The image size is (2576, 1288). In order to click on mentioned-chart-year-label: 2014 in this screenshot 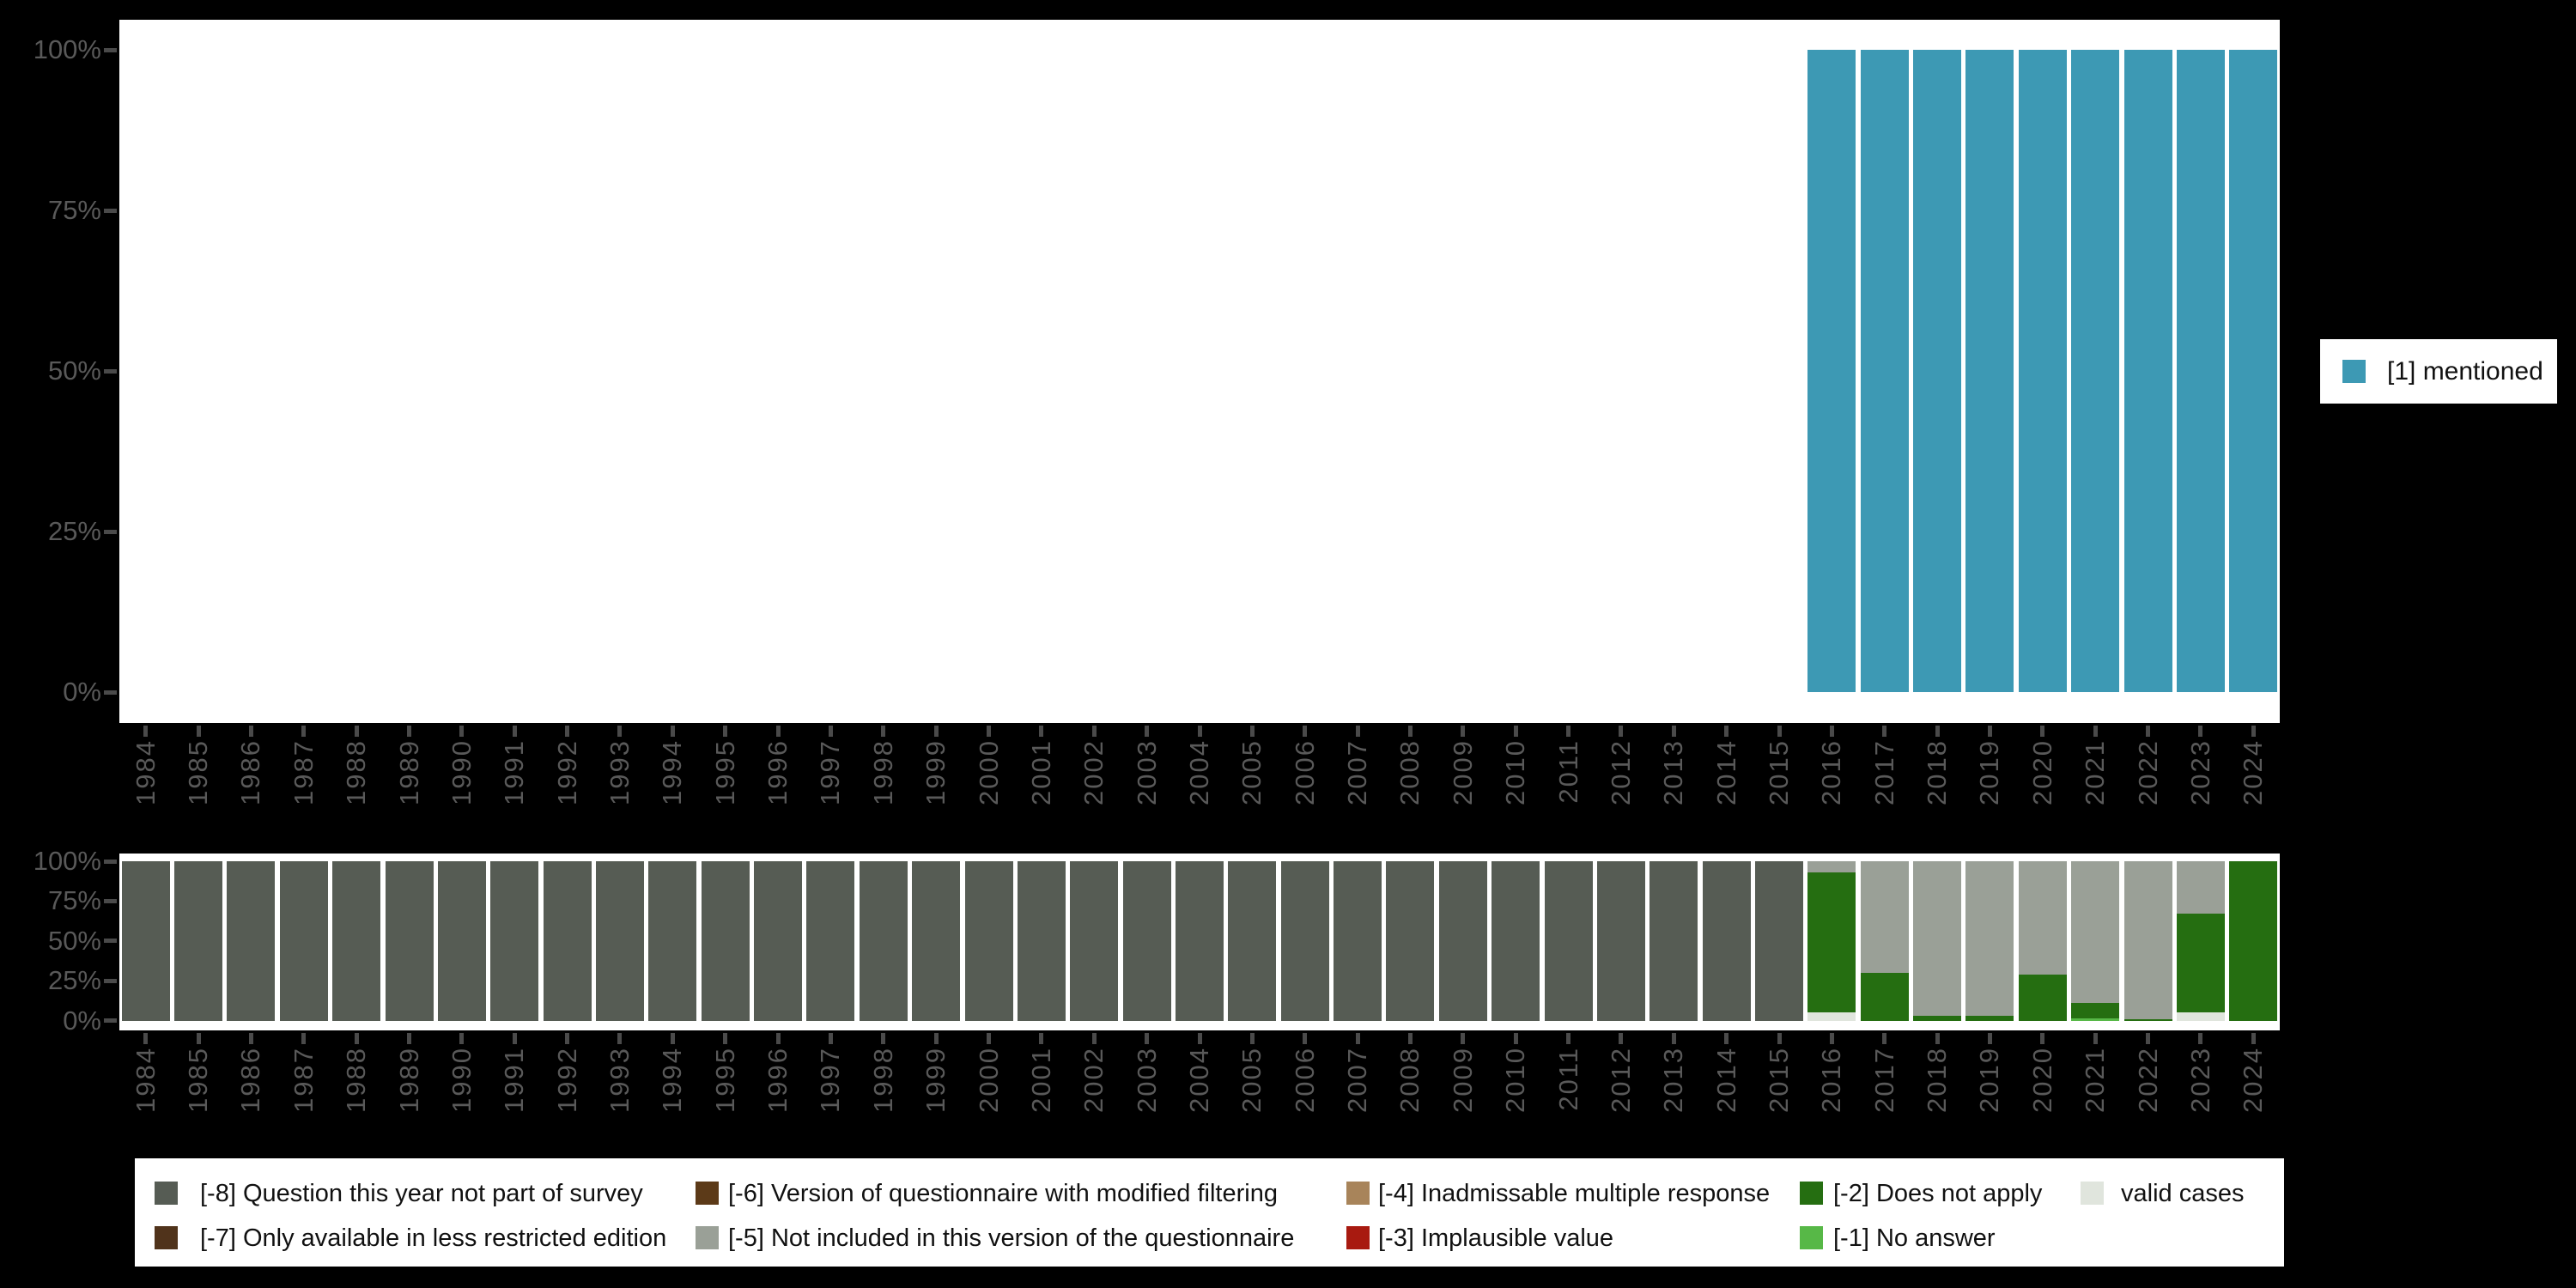, I will do `click(1726, 772)`.